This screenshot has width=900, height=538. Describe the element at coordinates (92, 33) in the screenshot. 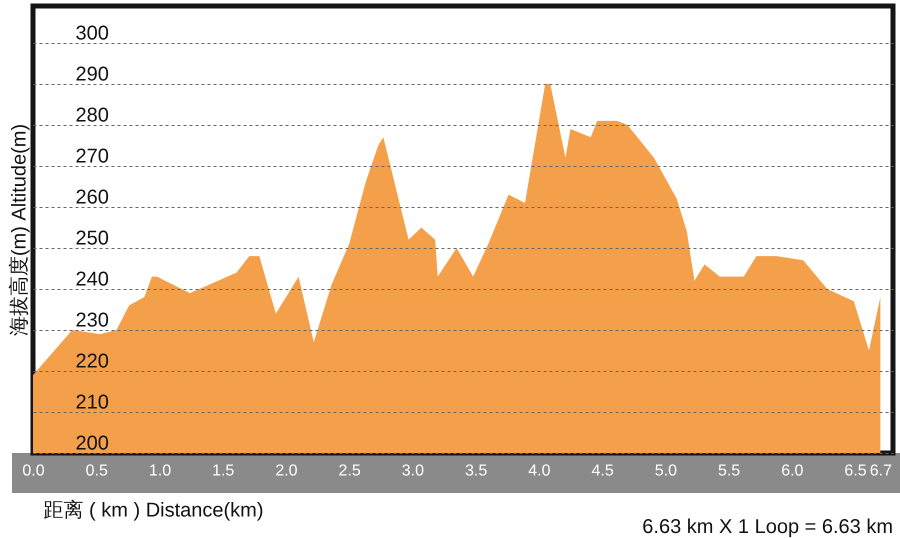

I see `y-tick-label: 300` at that location.